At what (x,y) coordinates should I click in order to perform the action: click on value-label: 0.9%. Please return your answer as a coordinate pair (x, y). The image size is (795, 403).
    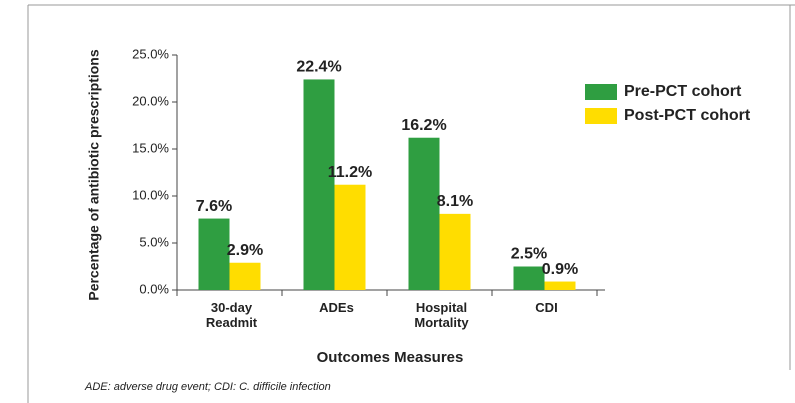
    Looking at the image, I should click on (560, 269).